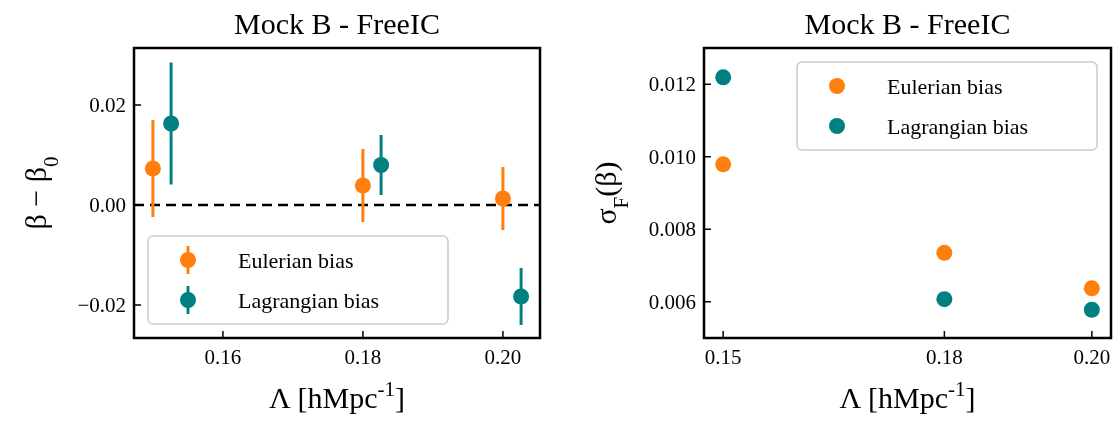 The height and width of the screenshot is (423, 1120). Describe the element at coordinates (101, 305) in the screenshot. I see `y-tick-label: −0.02` at that location.